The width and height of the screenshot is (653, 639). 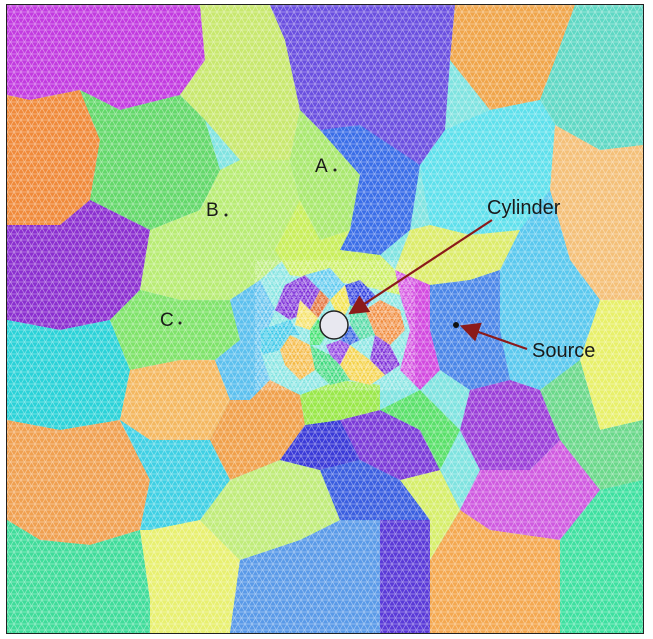 I want to click on point-label-a: A, so click(x=321, y=166).